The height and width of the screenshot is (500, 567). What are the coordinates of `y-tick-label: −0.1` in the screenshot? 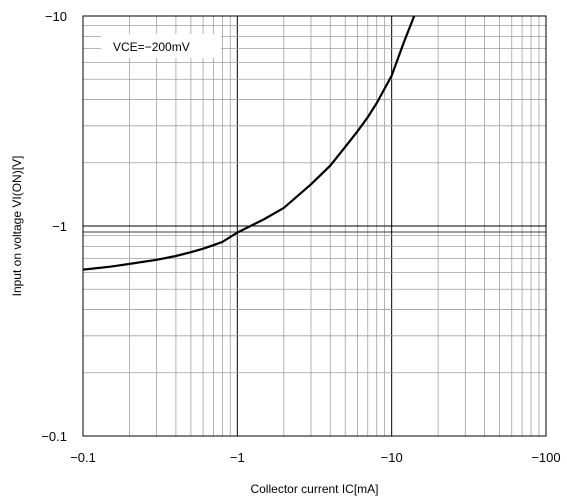 It's located at (54, 436).